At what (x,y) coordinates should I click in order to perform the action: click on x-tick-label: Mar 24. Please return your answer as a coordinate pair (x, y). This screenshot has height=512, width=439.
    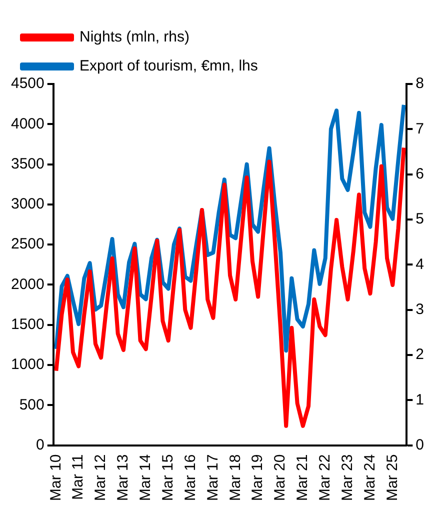
    Looking at the image, I should click on (369, 478).